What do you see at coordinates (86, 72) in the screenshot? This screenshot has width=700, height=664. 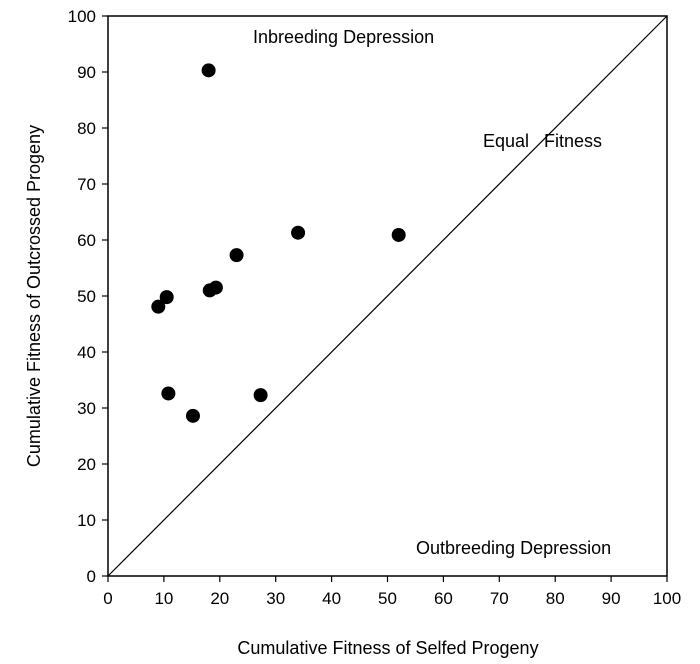 I see `y-tick-label: 90` at bounding box center [86, 72].